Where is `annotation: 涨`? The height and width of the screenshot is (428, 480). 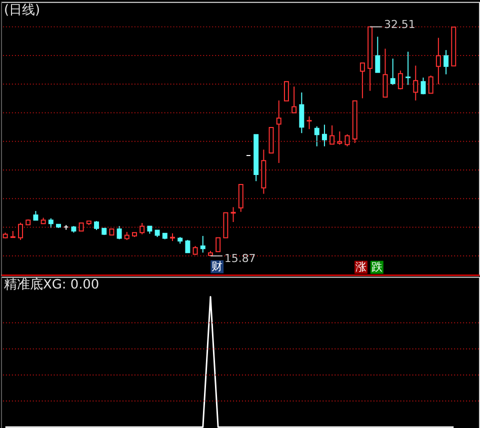
annotation: 涨 is located at coordinates (360, 267).